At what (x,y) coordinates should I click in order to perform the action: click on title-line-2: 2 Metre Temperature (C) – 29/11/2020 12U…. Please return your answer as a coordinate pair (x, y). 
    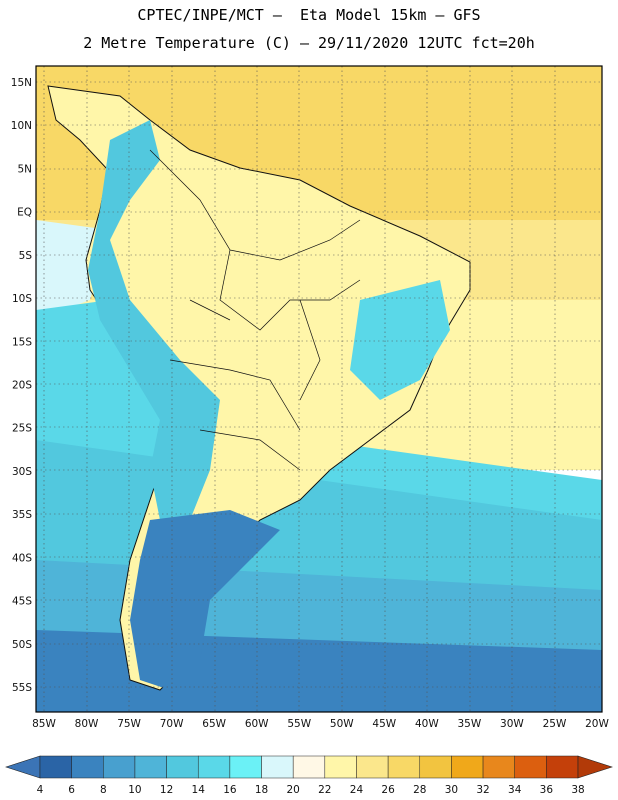
    Looking at the image, I should click on (309, 43).